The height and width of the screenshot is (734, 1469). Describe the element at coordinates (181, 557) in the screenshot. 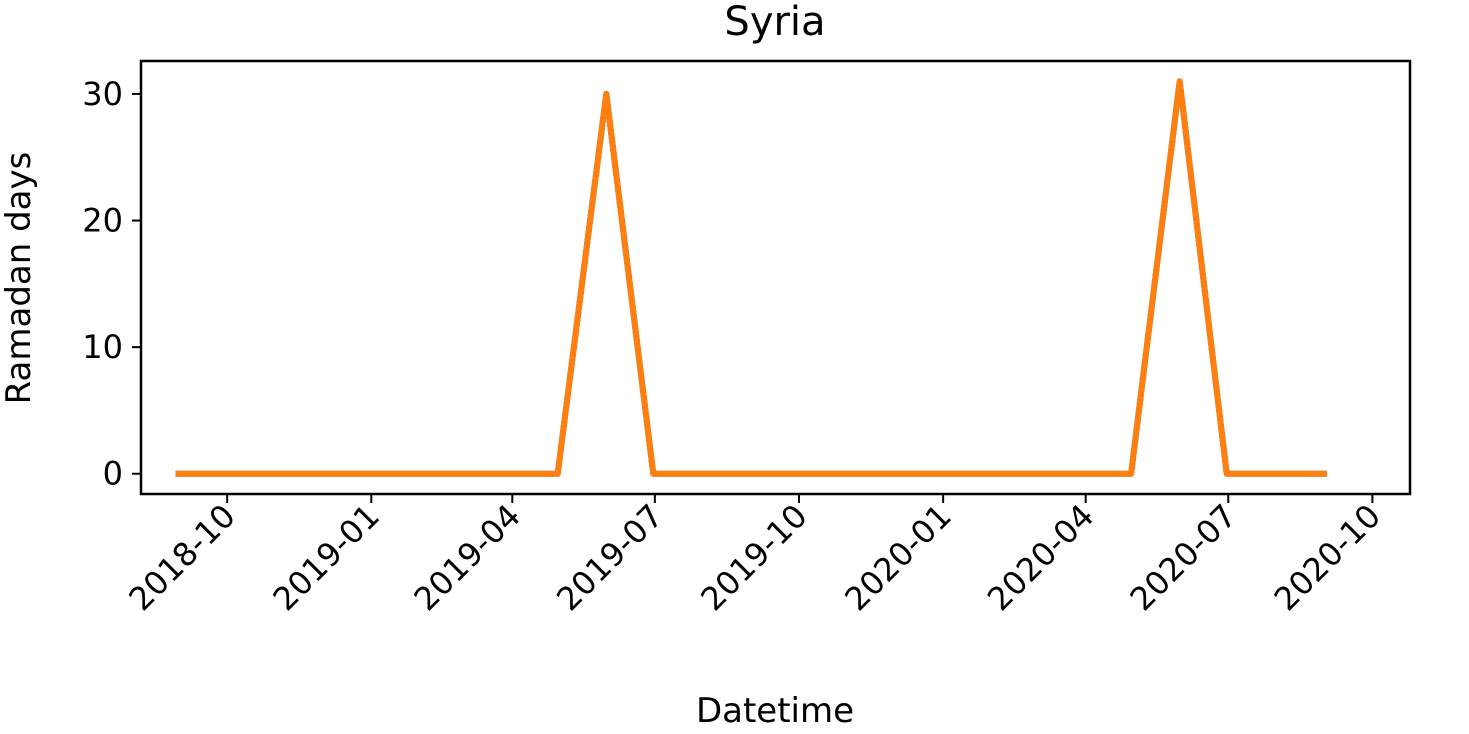

I see `x-tick-label: 2018-10` at that location.